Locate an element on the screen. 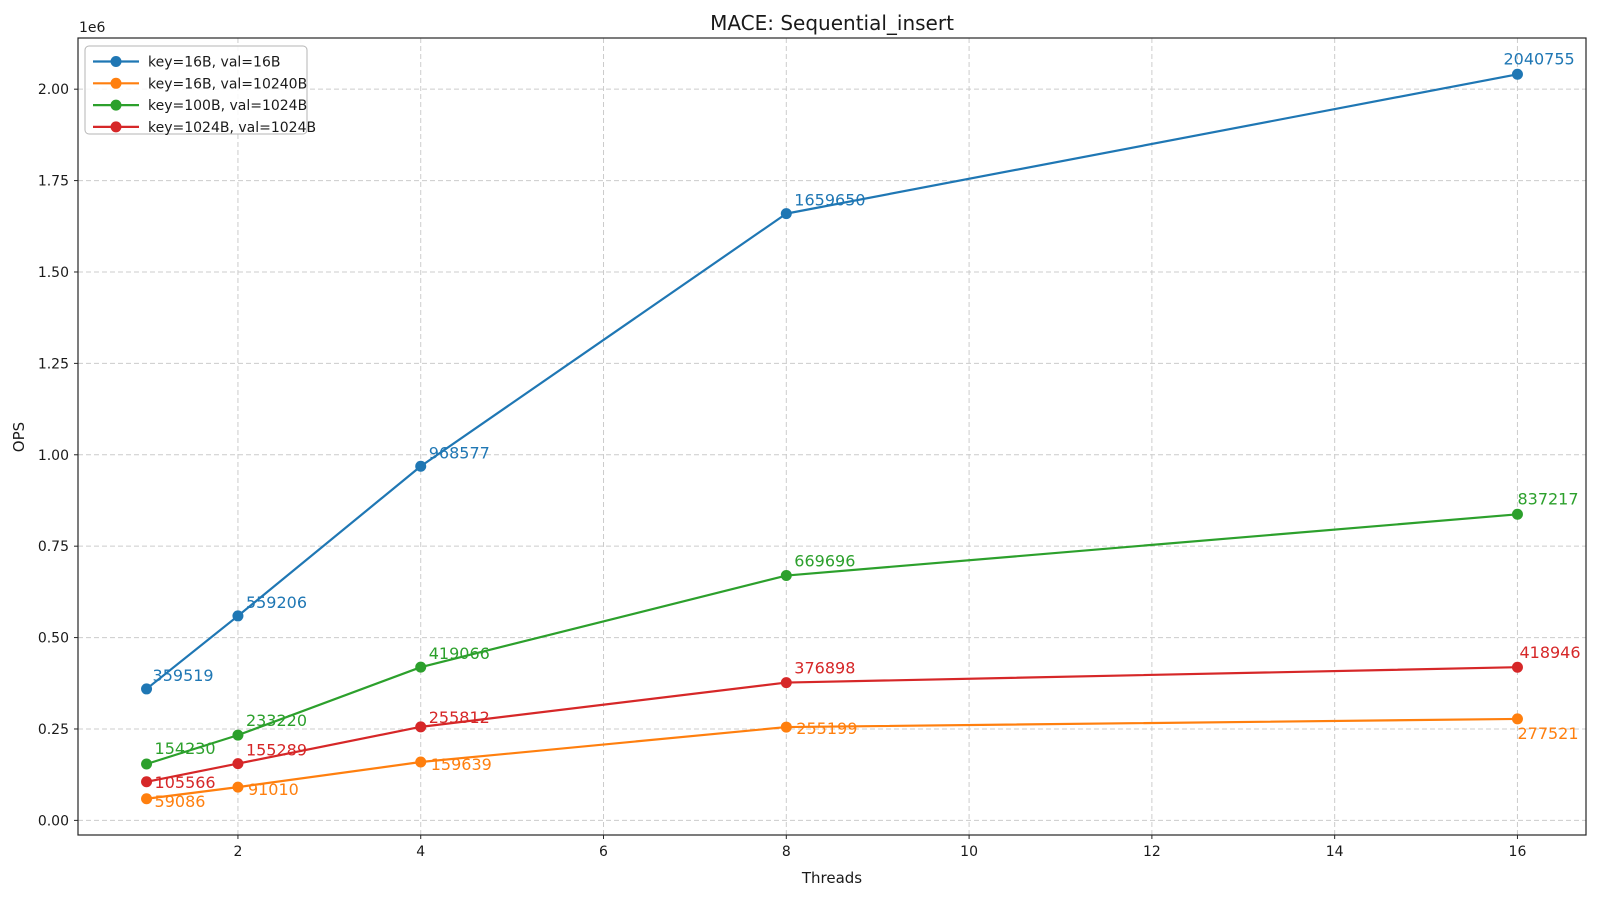 The height and width of the screenshot is (905, 1600). x-tick-label: 6 is located at coordinates (603, 852).